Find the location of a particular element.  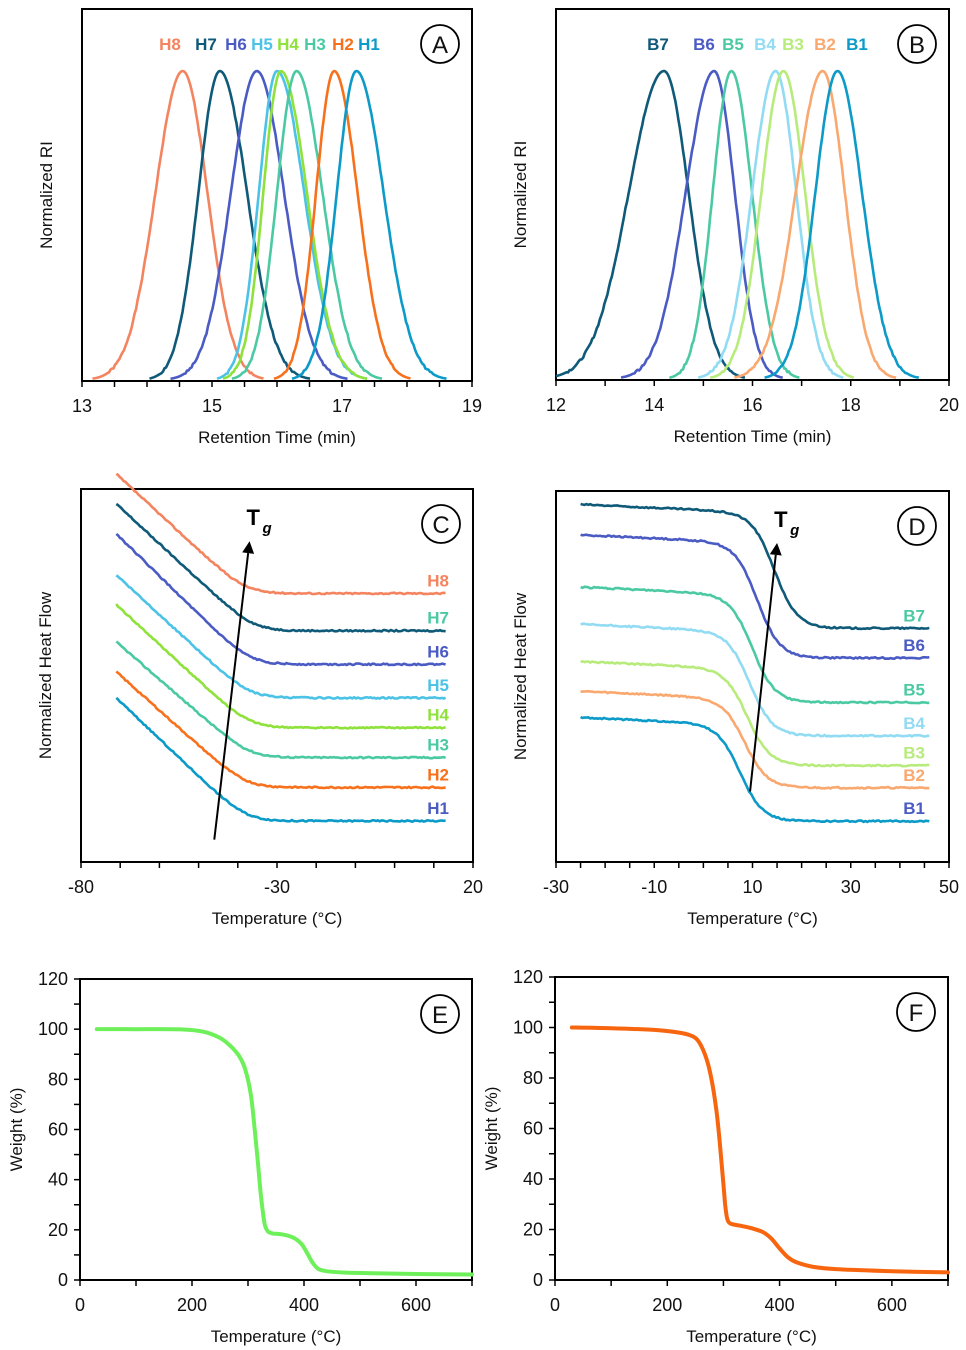

series-label-h2: H2 is located at coordinates (438, 774).